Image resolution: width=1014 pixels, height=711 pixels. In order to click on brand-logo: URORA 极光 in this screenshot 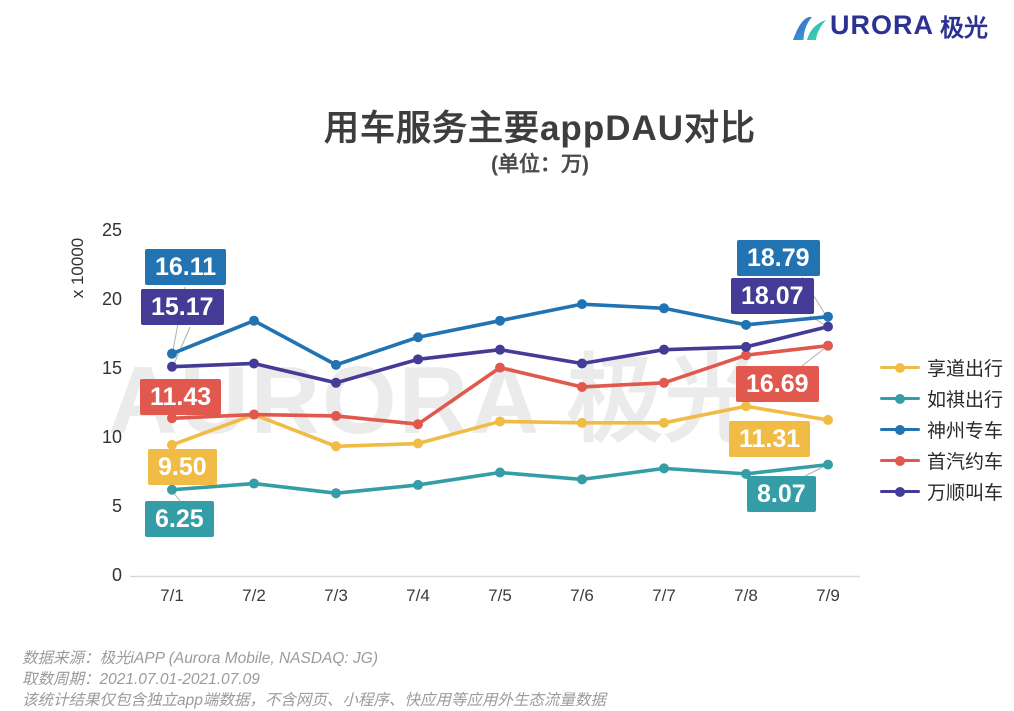, I will do `click(889, 25)`.